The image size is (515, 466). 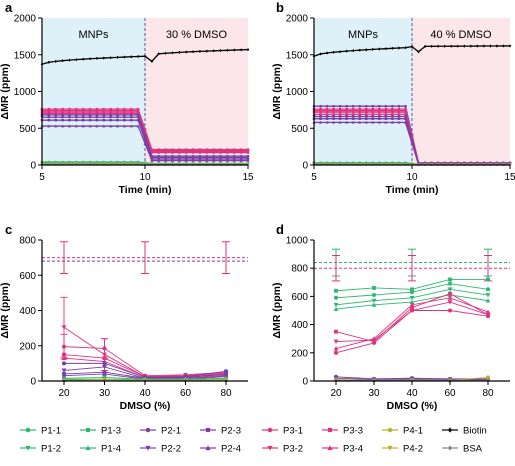 I want to click on phase-label: MNPs, so click(x=363, y=35).